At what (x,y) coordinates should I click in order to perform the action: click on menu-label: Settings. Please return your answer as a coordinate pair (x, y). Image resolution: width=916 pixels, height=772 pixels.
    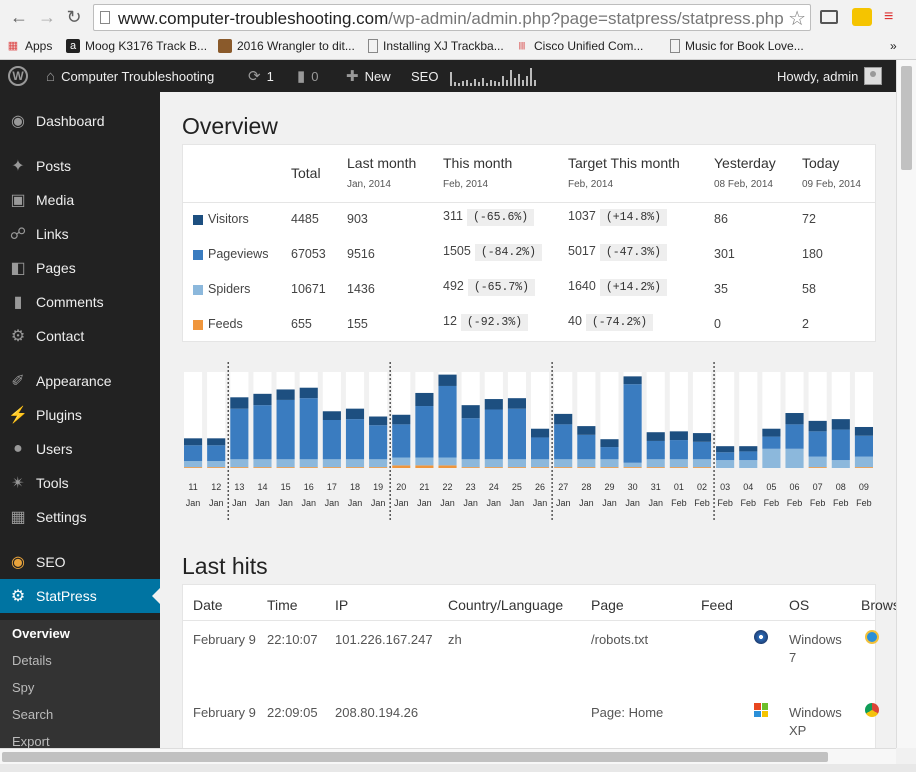
    Looking at the image, I should click on (61, 517).